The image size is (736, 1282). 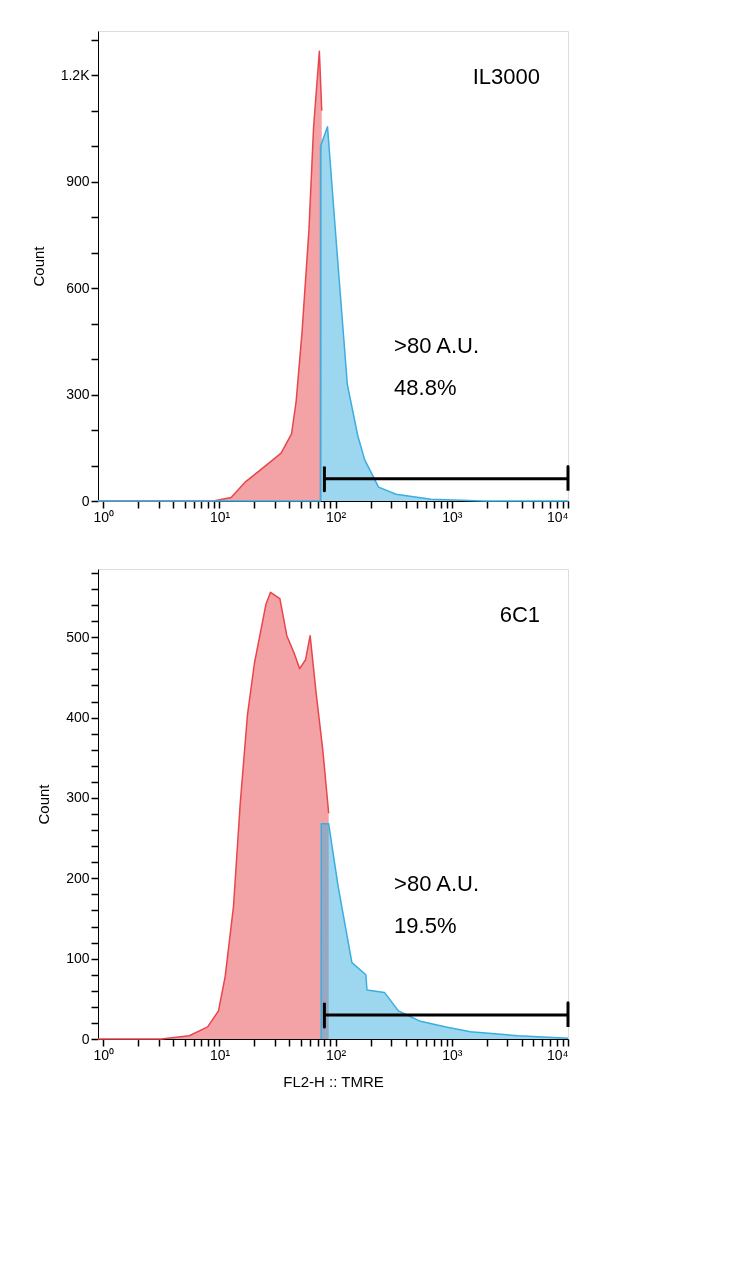 What do you see at coordinates (75, 74) in the screenshot?
I see `y-tick-label: 1.2K` at bounding box center [75, 74].